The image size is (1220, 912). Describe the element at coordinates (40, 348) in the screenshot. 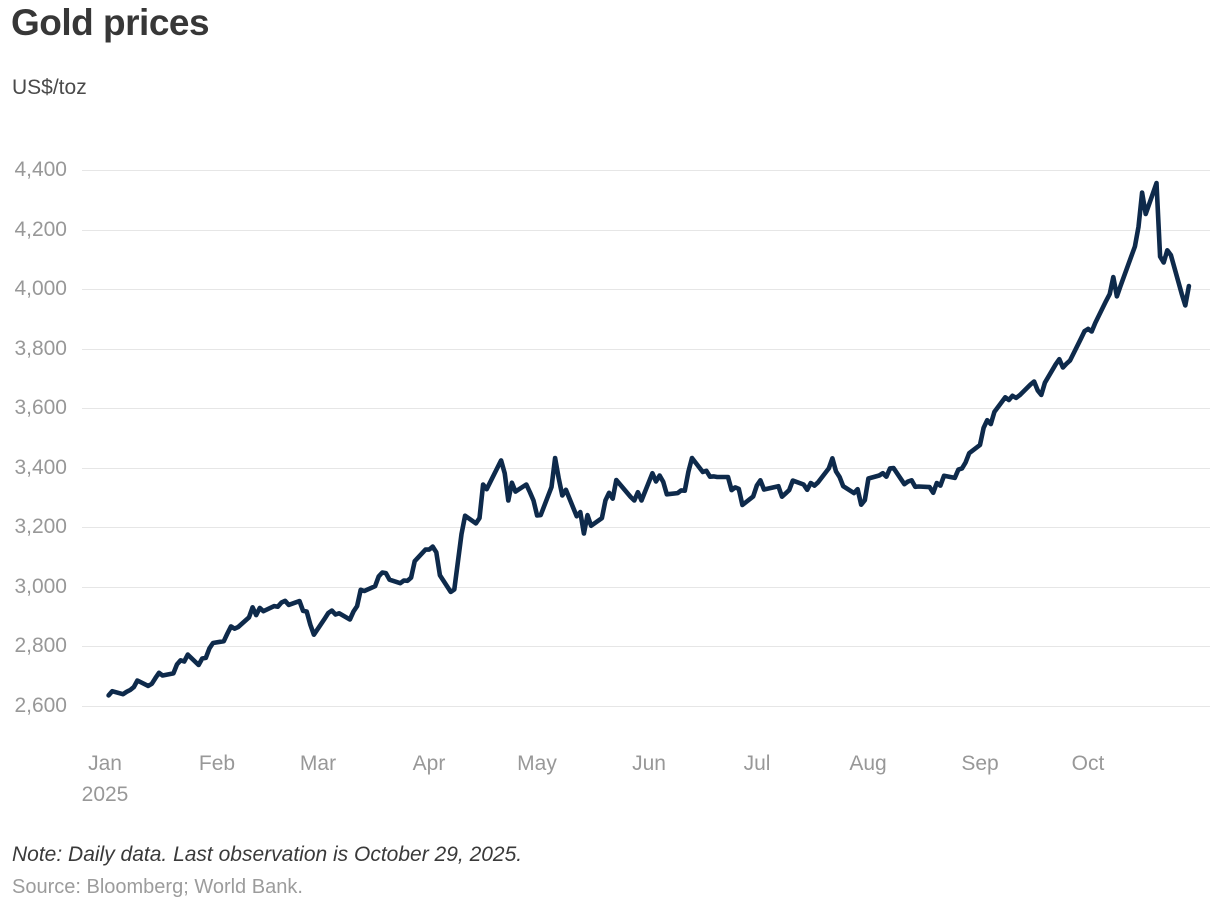

I see `y-axis-tick-label: 3,800` at that location.